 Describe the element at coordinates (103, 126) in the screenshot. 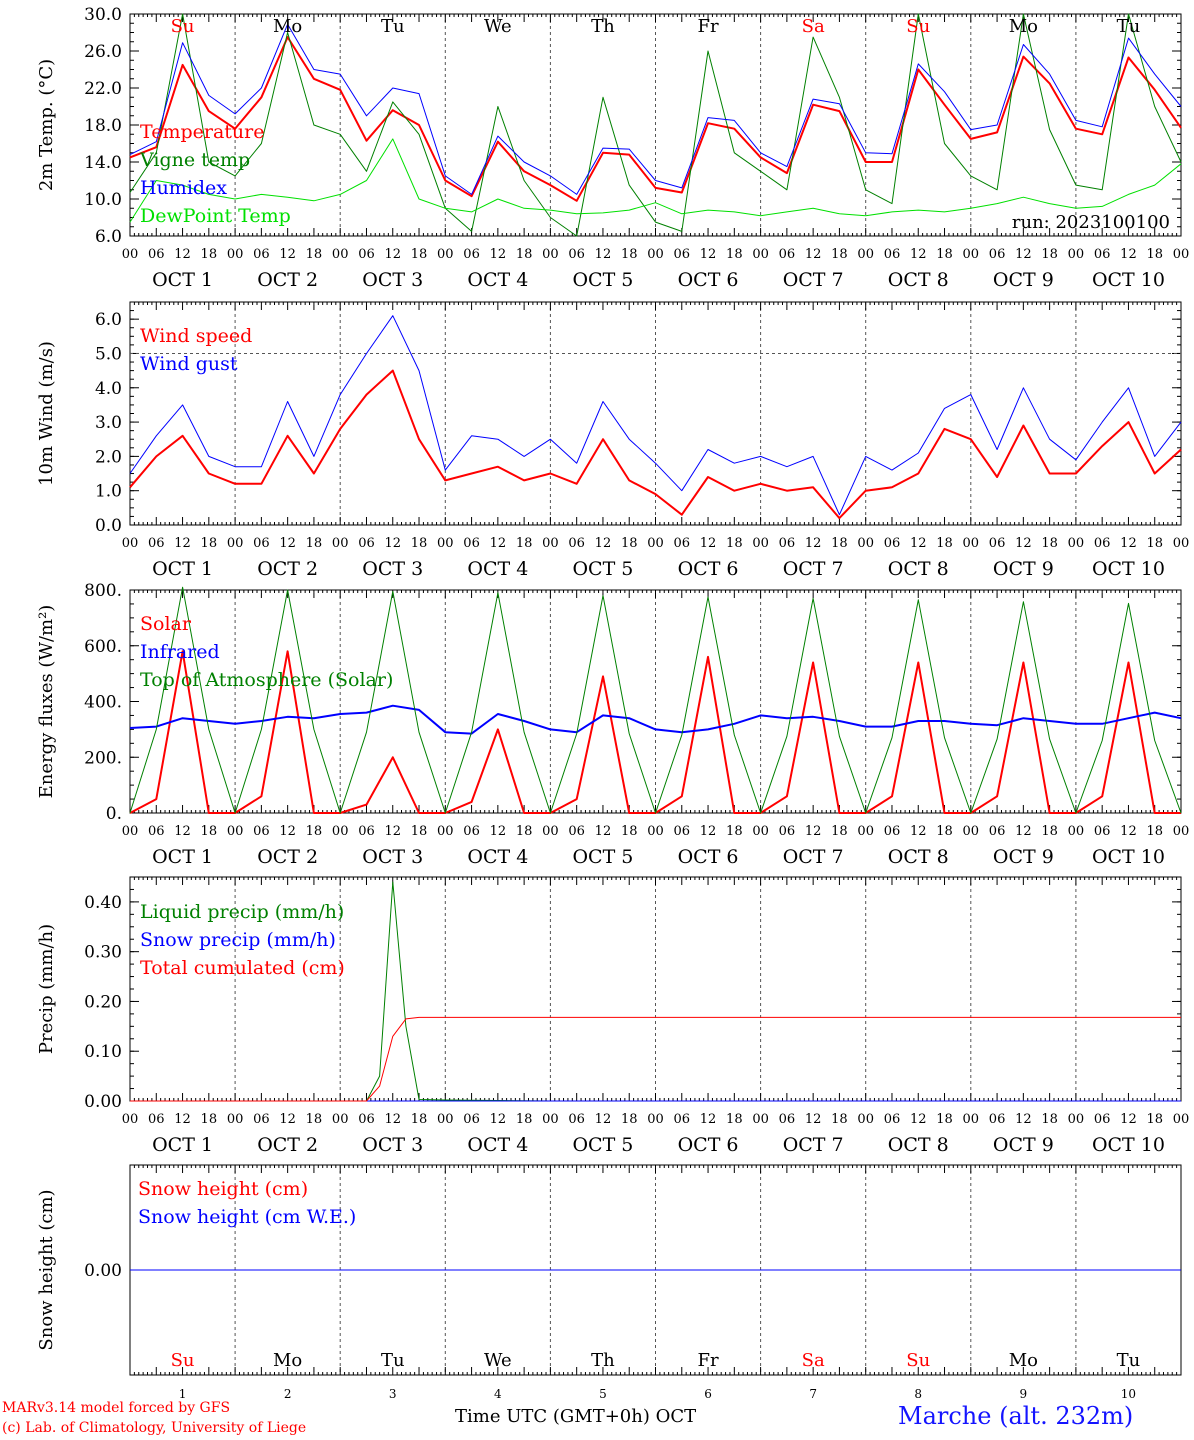

I see `y-tick-label: 18.0` at that location.